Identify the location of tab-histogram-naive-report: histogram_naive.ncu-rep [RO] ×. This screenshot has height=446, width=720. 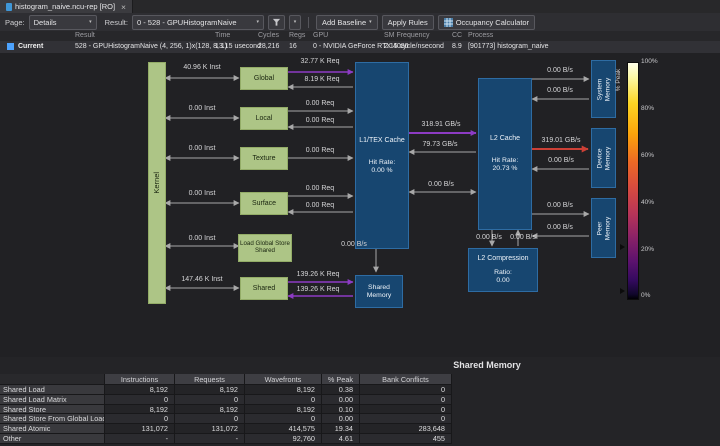
(67, 6).